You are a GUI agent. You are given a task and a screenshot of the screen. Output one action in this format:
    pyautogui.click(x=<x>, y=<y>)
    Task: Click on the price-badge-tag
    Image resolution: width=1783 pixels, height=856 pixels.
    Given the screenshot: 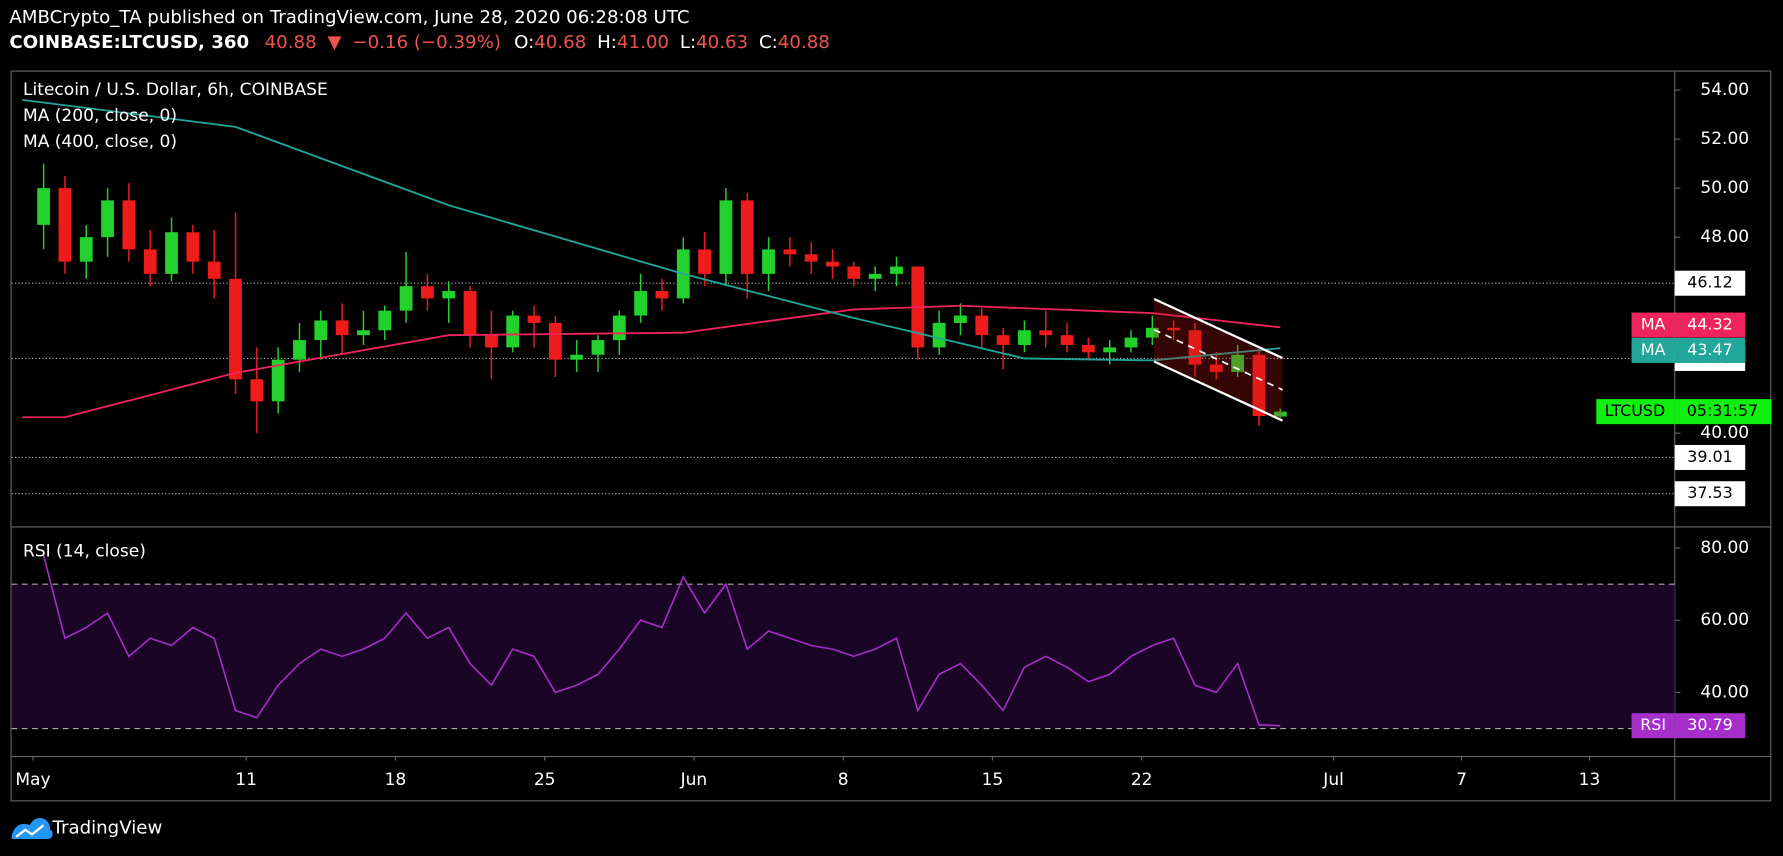 What is the action you would take?
    pyautogui.click(x=1635, y=412)
    